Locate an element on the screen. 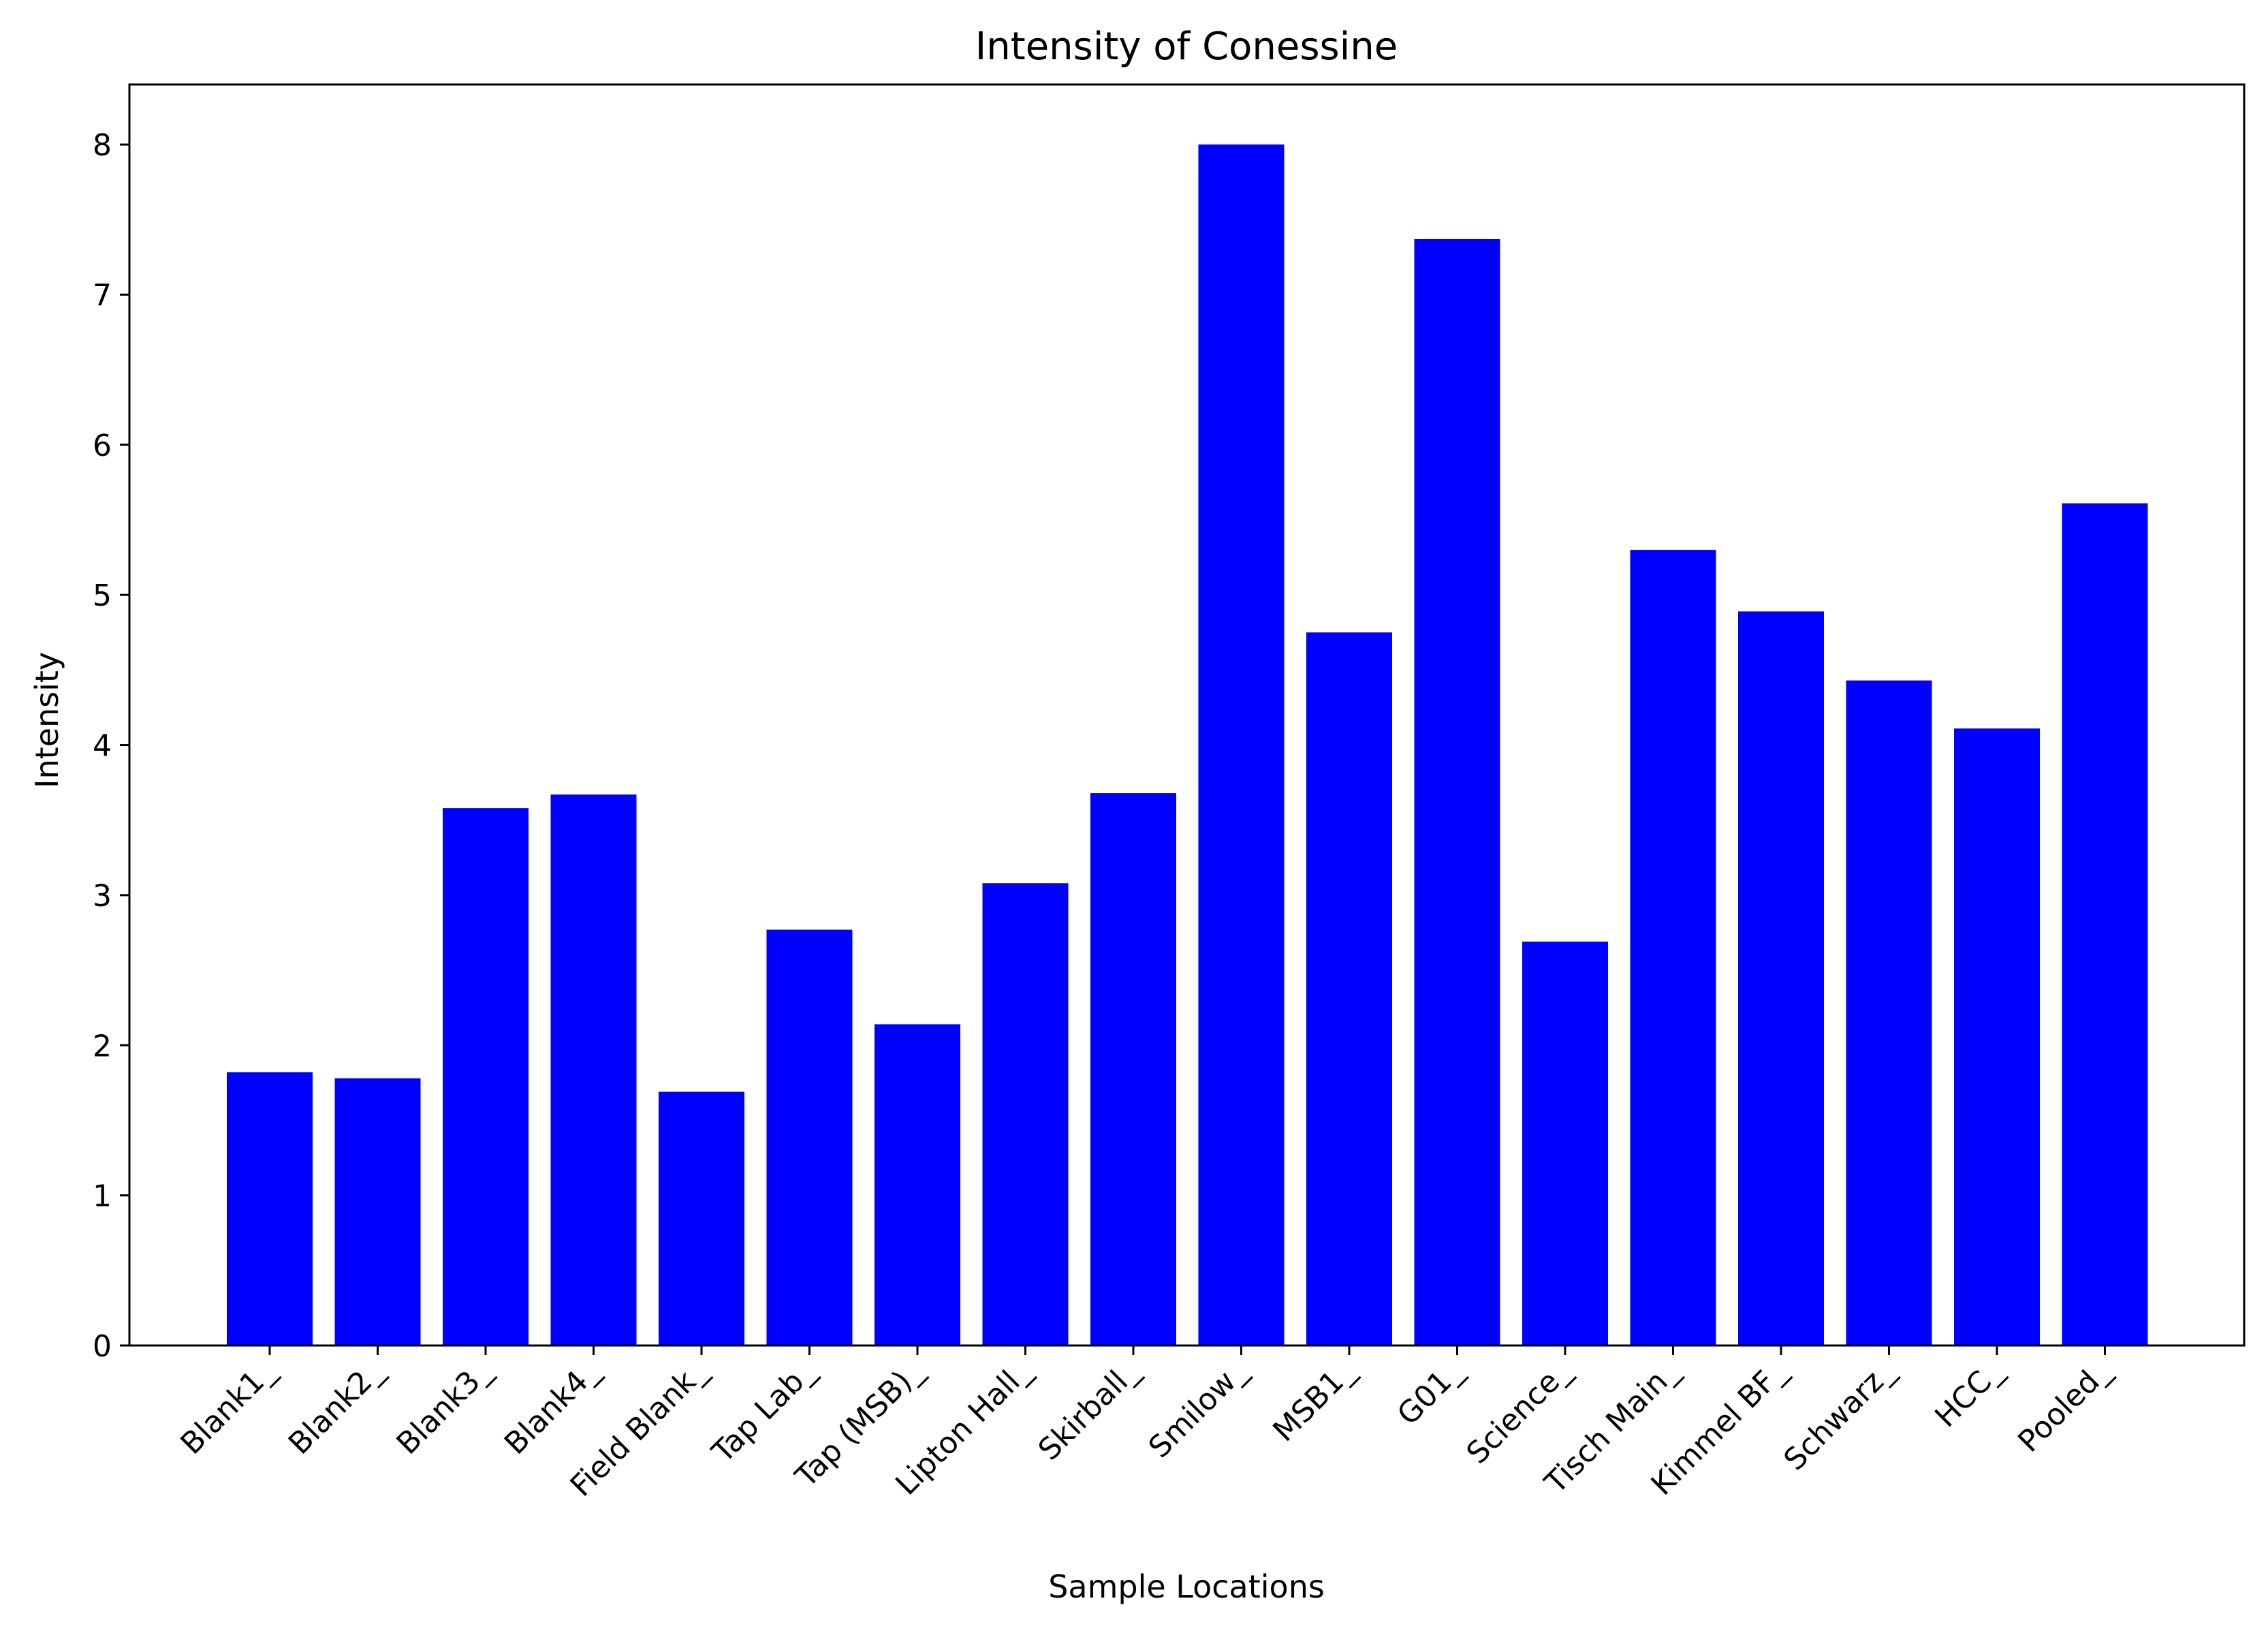 This screenshot has height=1633, width=2268. x-tick-label: Blank4_ is located at coordinates (552, 1407).